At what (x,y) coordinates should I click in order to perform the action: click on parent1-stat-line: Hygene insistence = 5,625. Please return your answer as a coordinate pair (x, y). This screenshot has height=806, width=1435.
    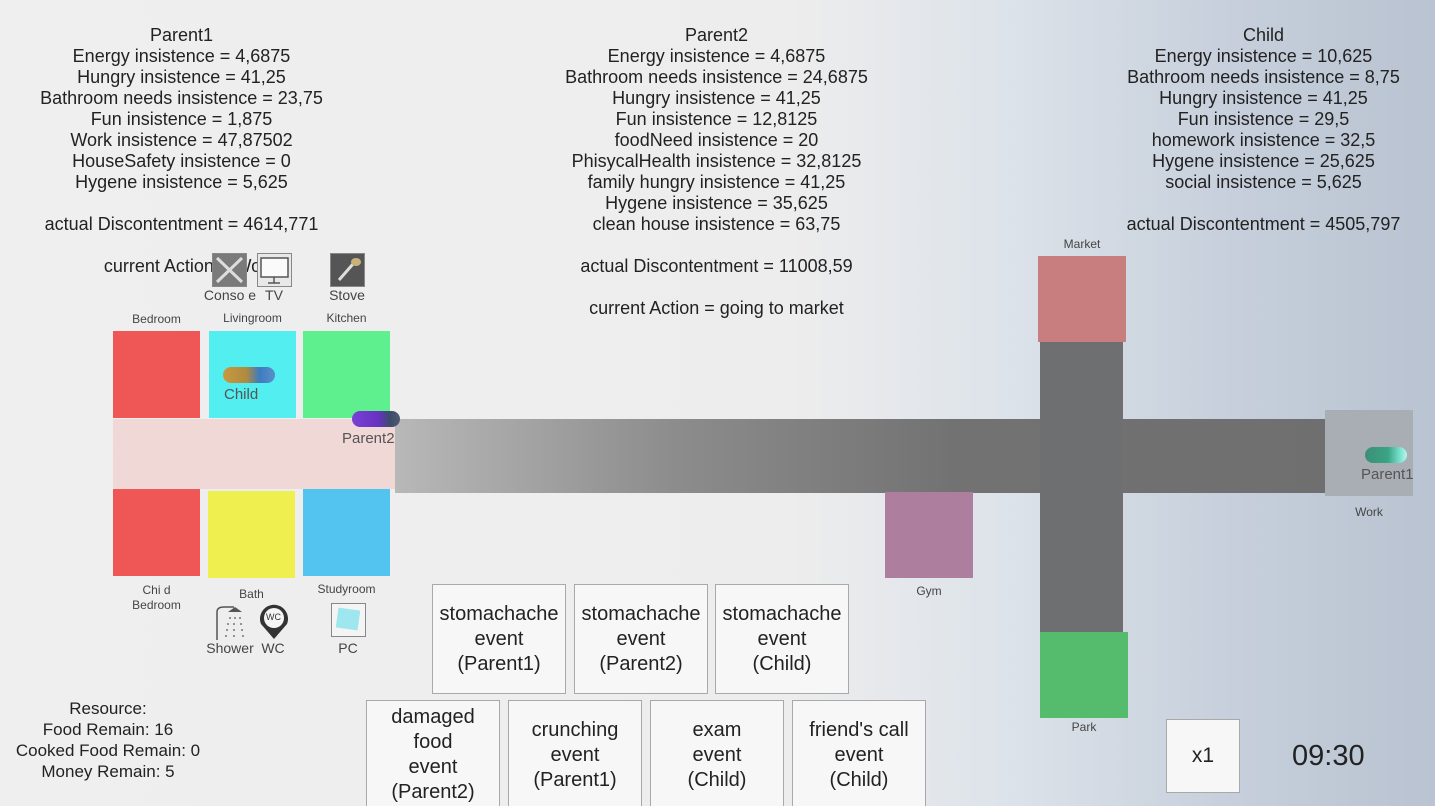
    Looking at the image, I should click on (181, 182).